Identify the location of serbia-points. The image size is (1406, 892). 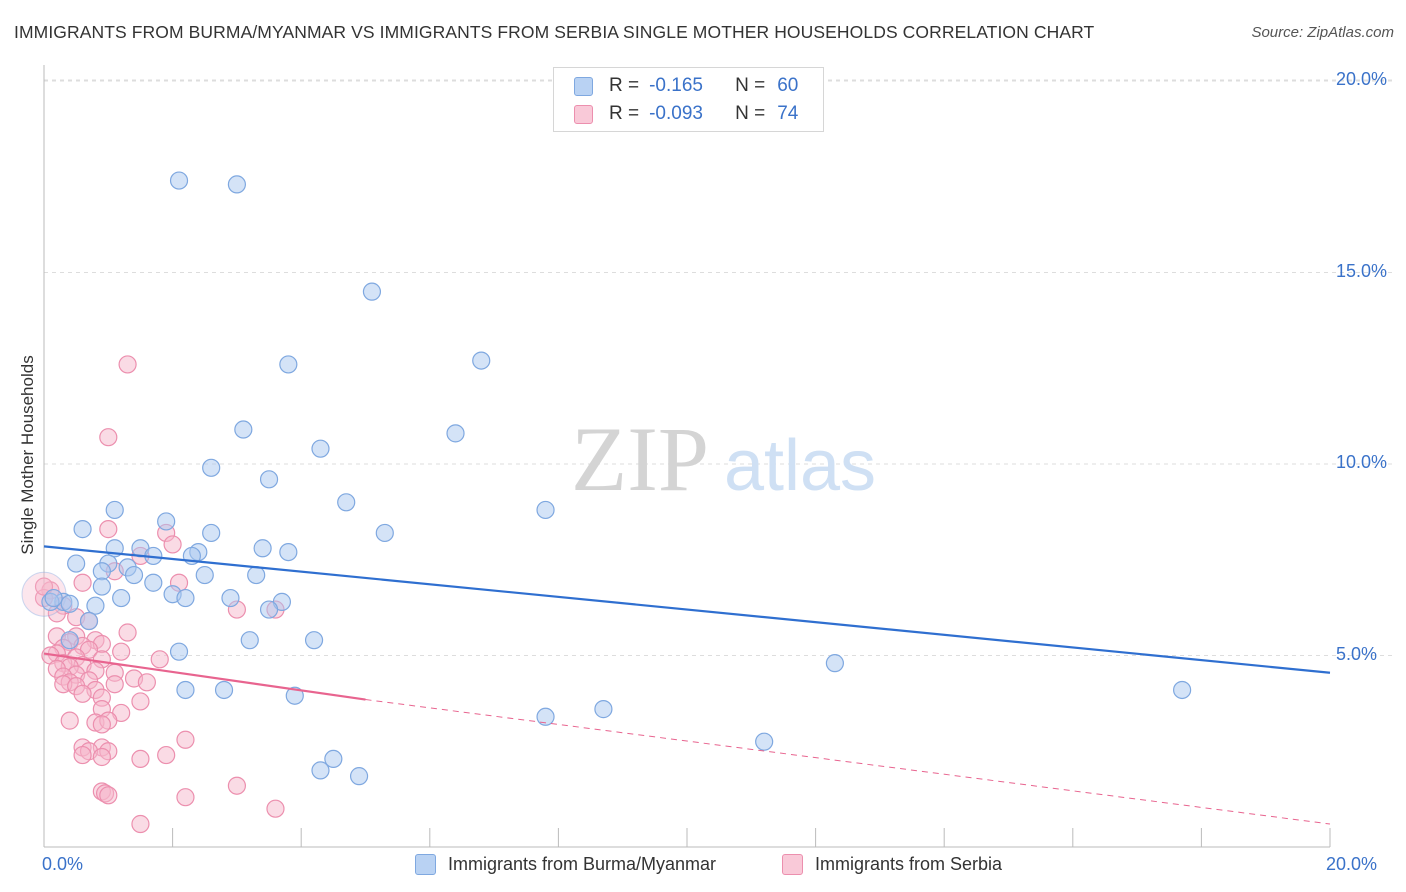
(153, 594).